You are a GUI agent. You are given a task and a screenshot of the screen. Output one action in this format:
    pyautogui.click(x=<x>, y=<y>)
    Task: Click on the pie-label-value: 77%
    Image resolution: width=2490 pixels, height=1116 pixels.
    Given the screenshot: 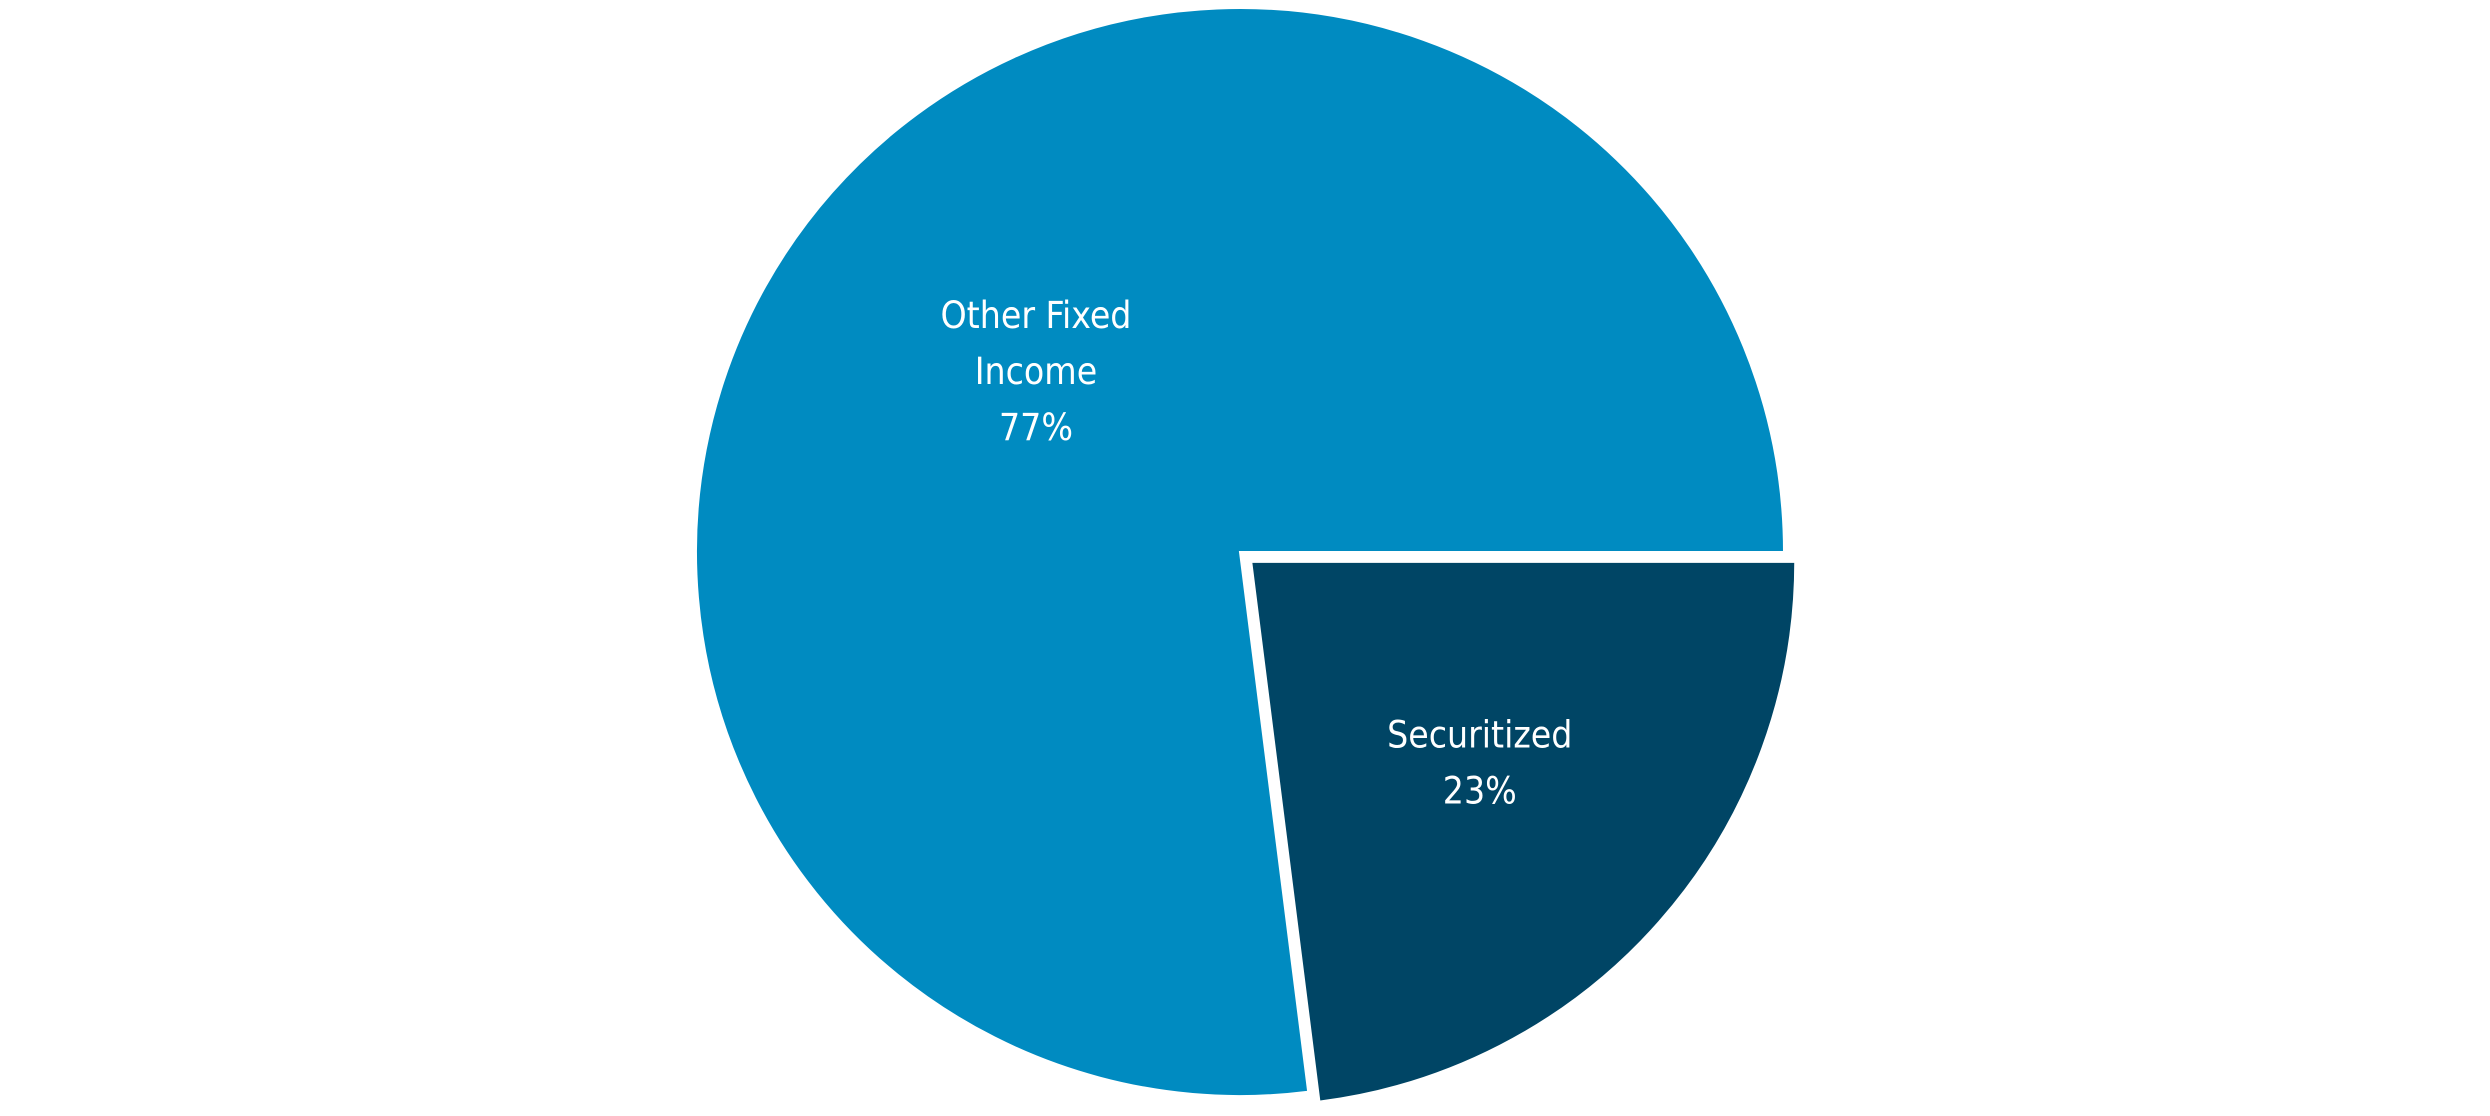 What is the action you would take?
    pyautogui.click(x=1036, y=427)
    